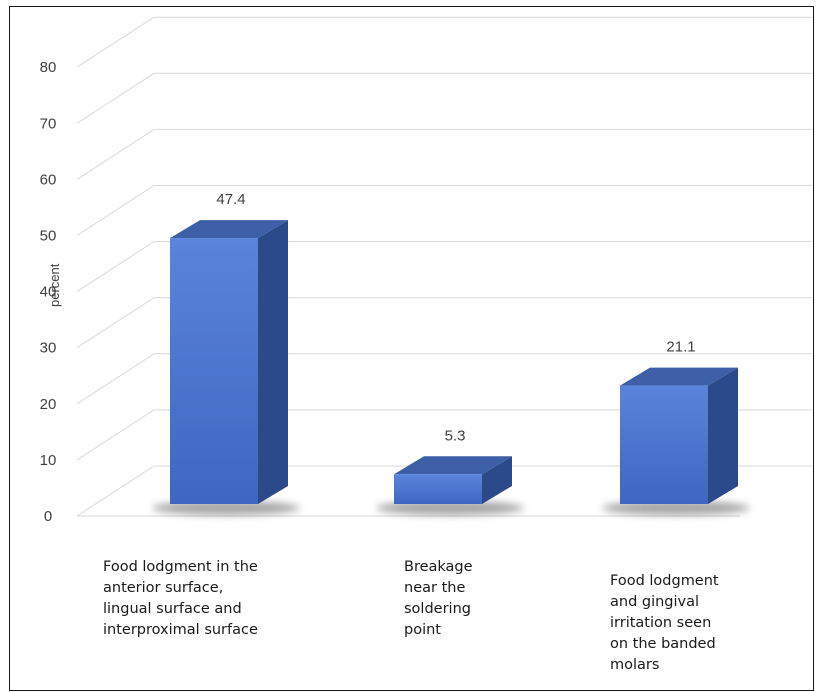 The width and height of the screenshot is (821, 692). Describe the element at coordinates (48, 123) in the screenshot. I see `y-tick-label: 70` at that location.